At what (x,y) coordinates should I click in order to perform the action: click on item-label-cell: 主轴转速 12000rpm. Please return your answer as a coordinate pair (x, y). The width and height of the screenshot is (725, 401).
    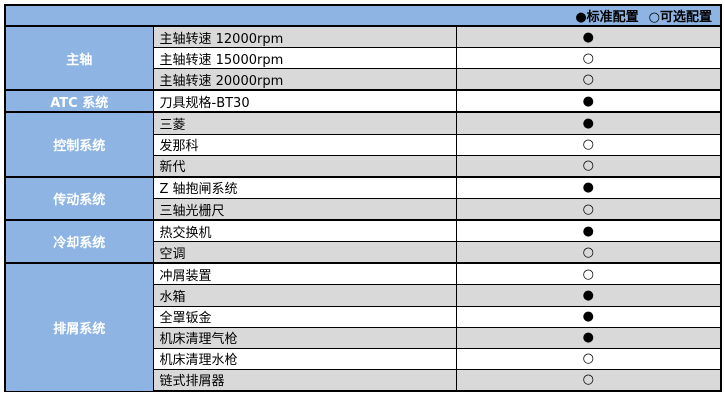
    Looking at the image, I should click on (304, 37).